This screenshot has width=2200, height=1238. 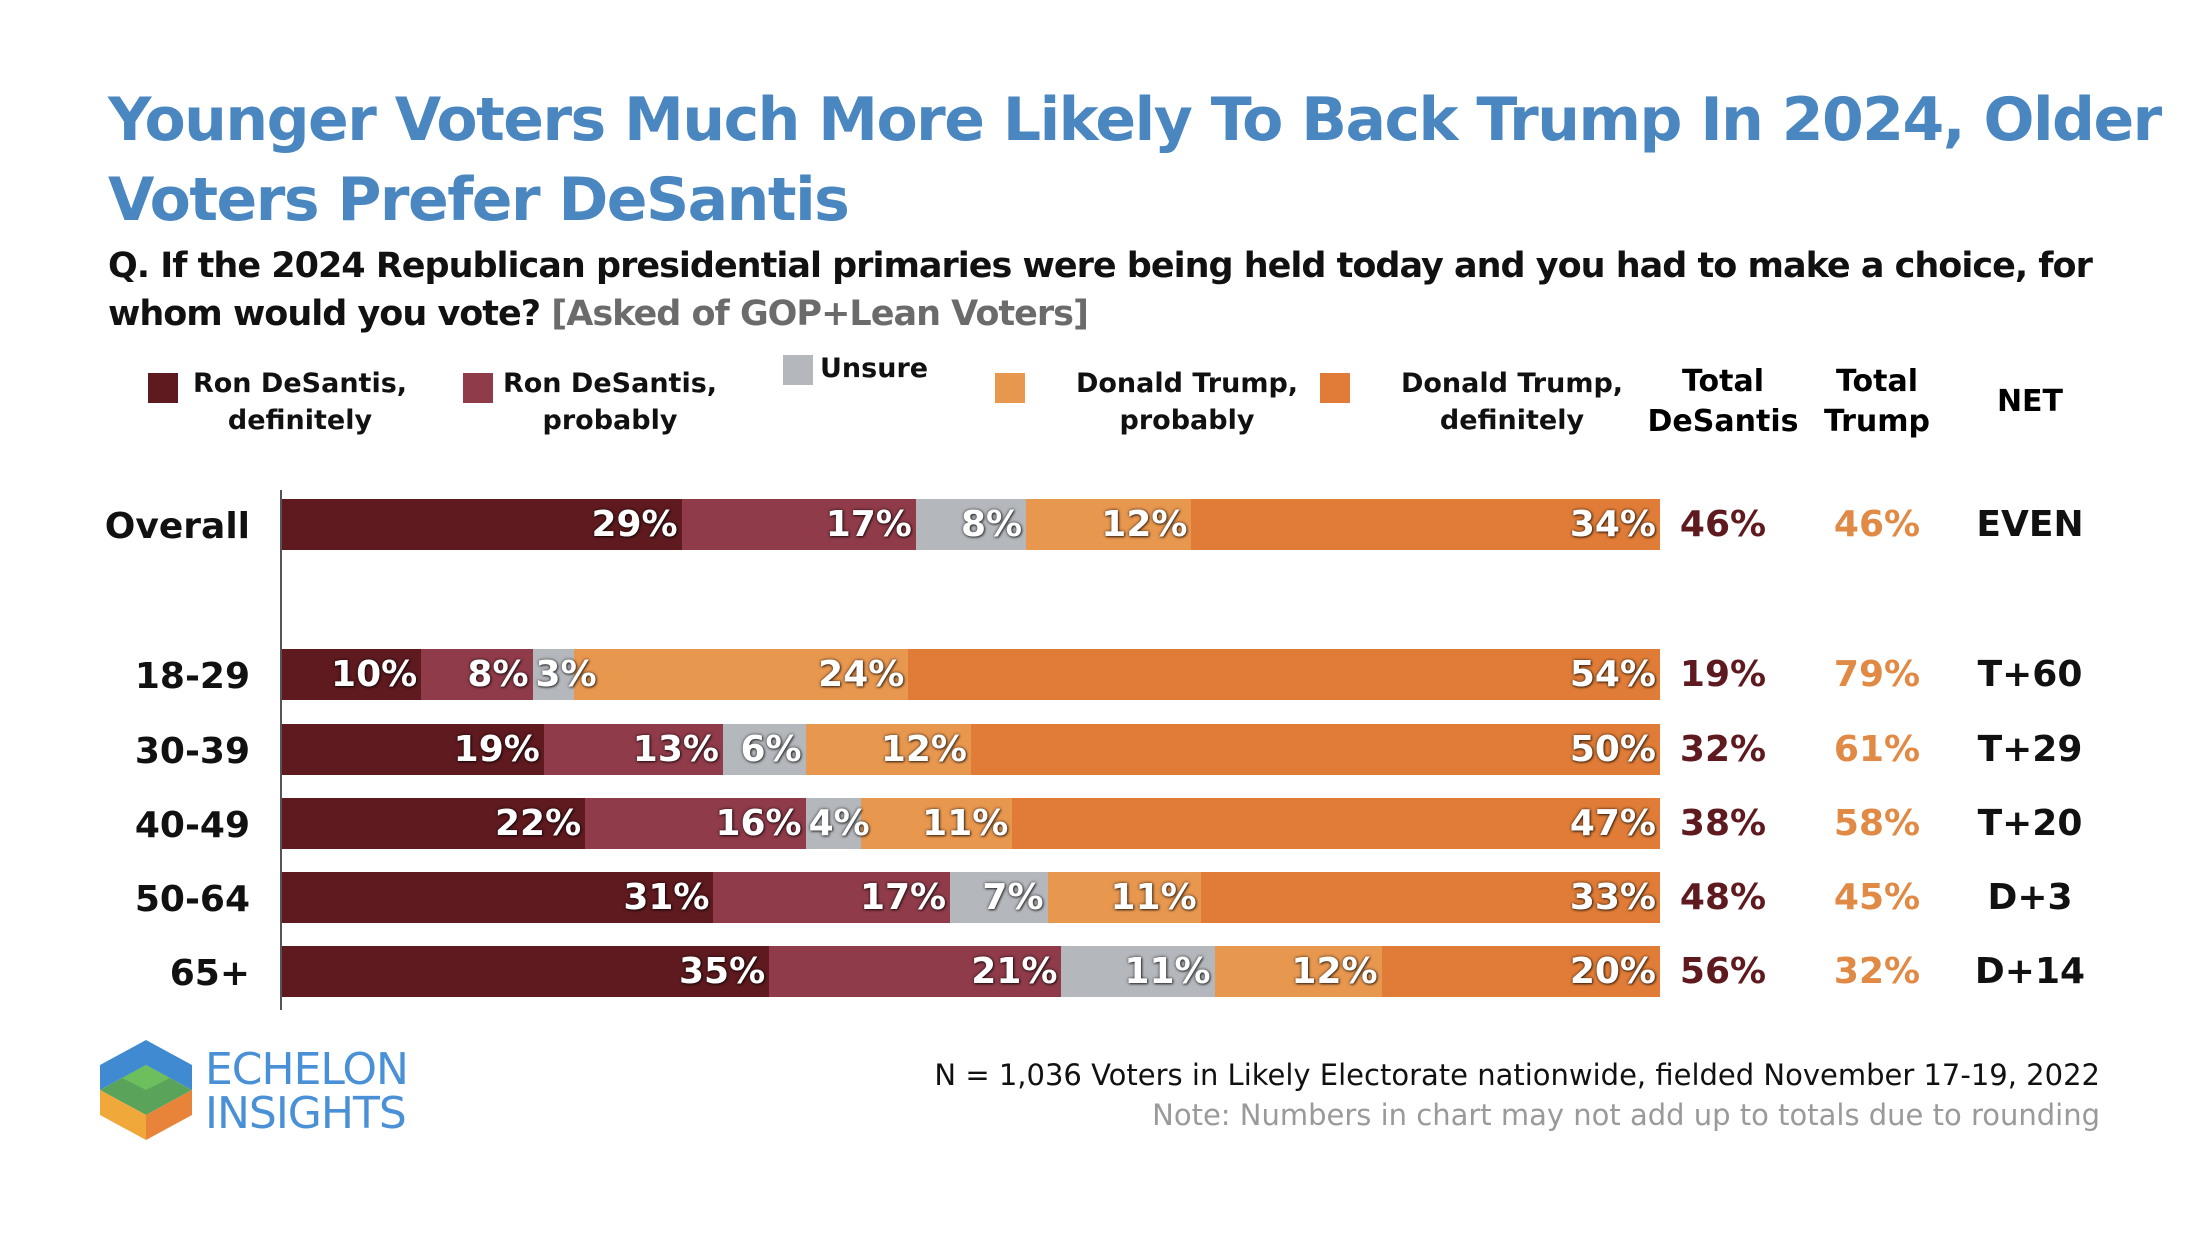 I want to click on y-axis-line, so click(x=281, y=750).